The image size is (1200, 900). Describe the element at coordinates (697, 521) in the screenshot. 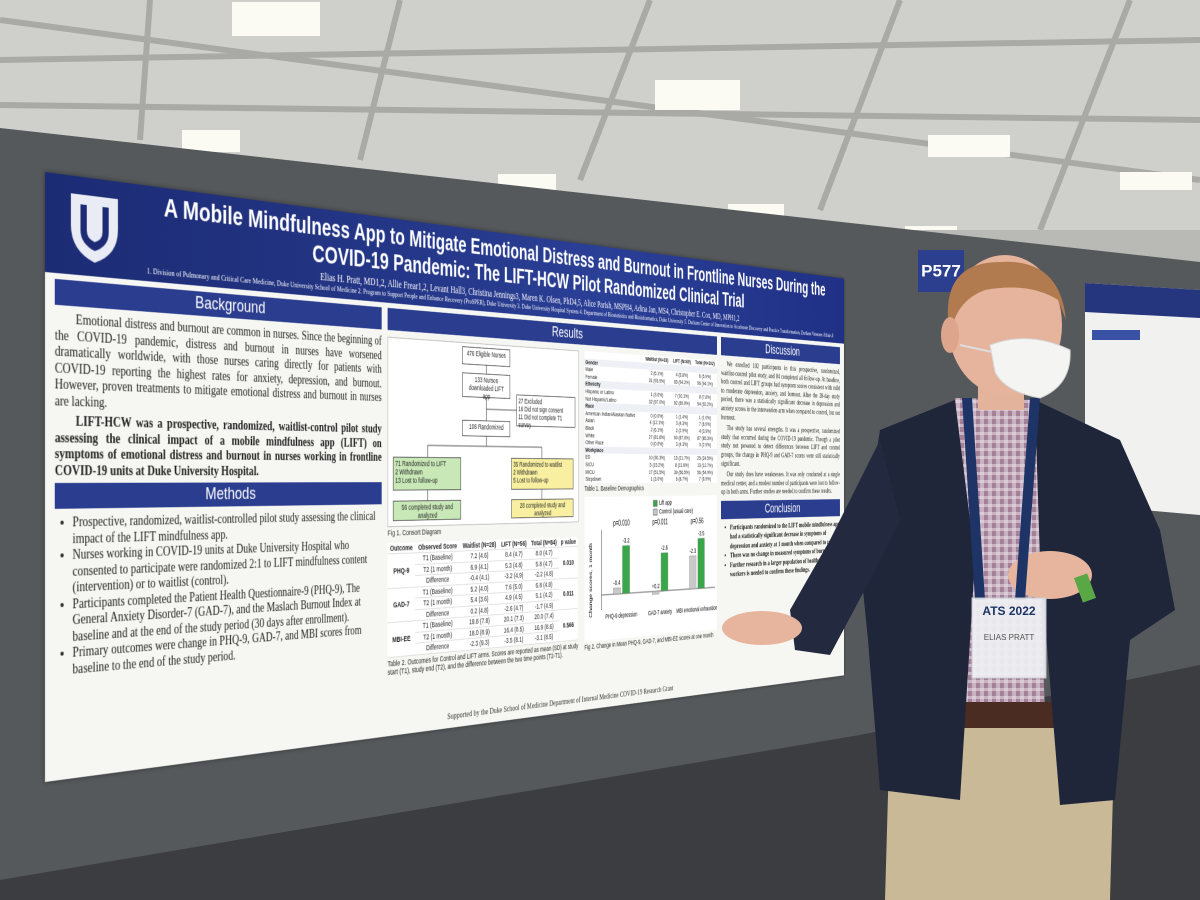

I see `annotation: p=0.56` at that location.